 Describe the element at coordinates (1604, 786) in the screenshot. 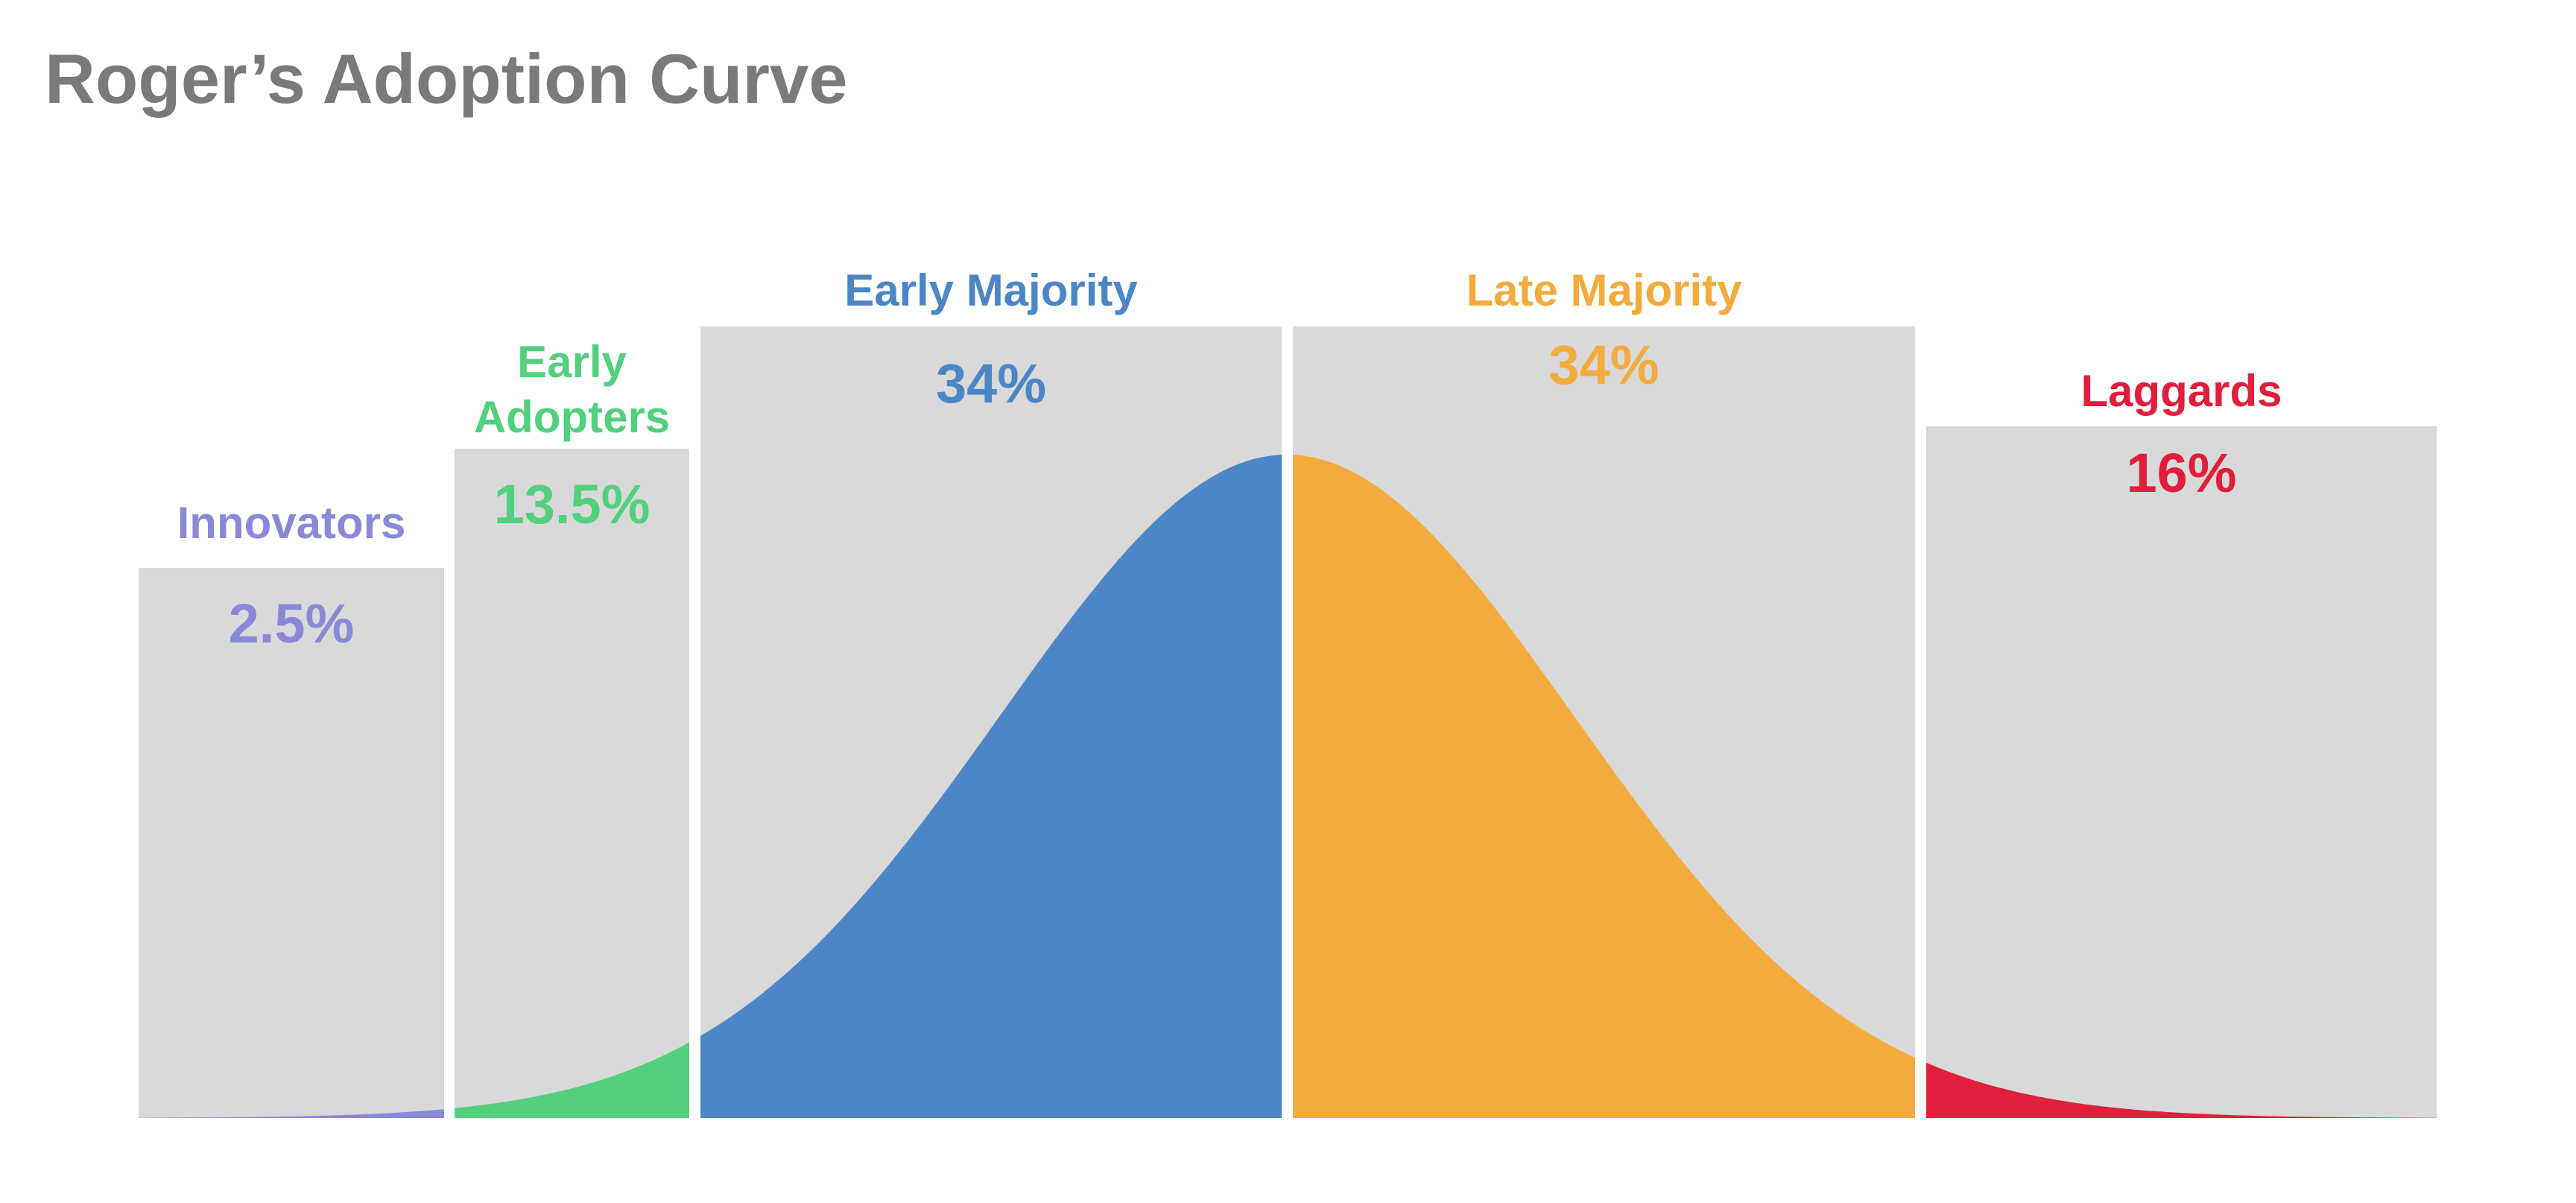

I see `area-late-majority` at that location.